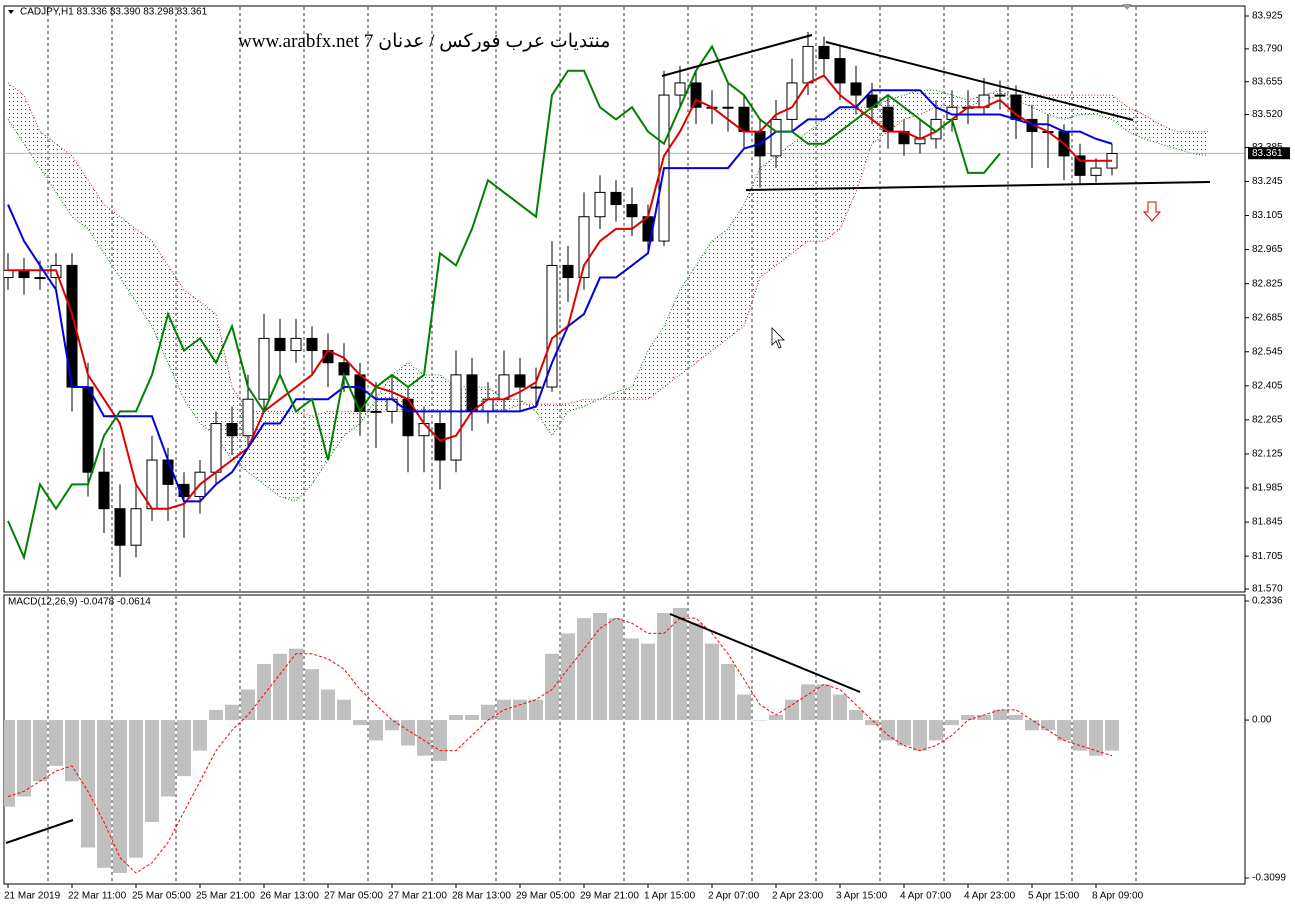  I want to click on x-tick-label: 27 Mar 21:00, so click(417, 896).